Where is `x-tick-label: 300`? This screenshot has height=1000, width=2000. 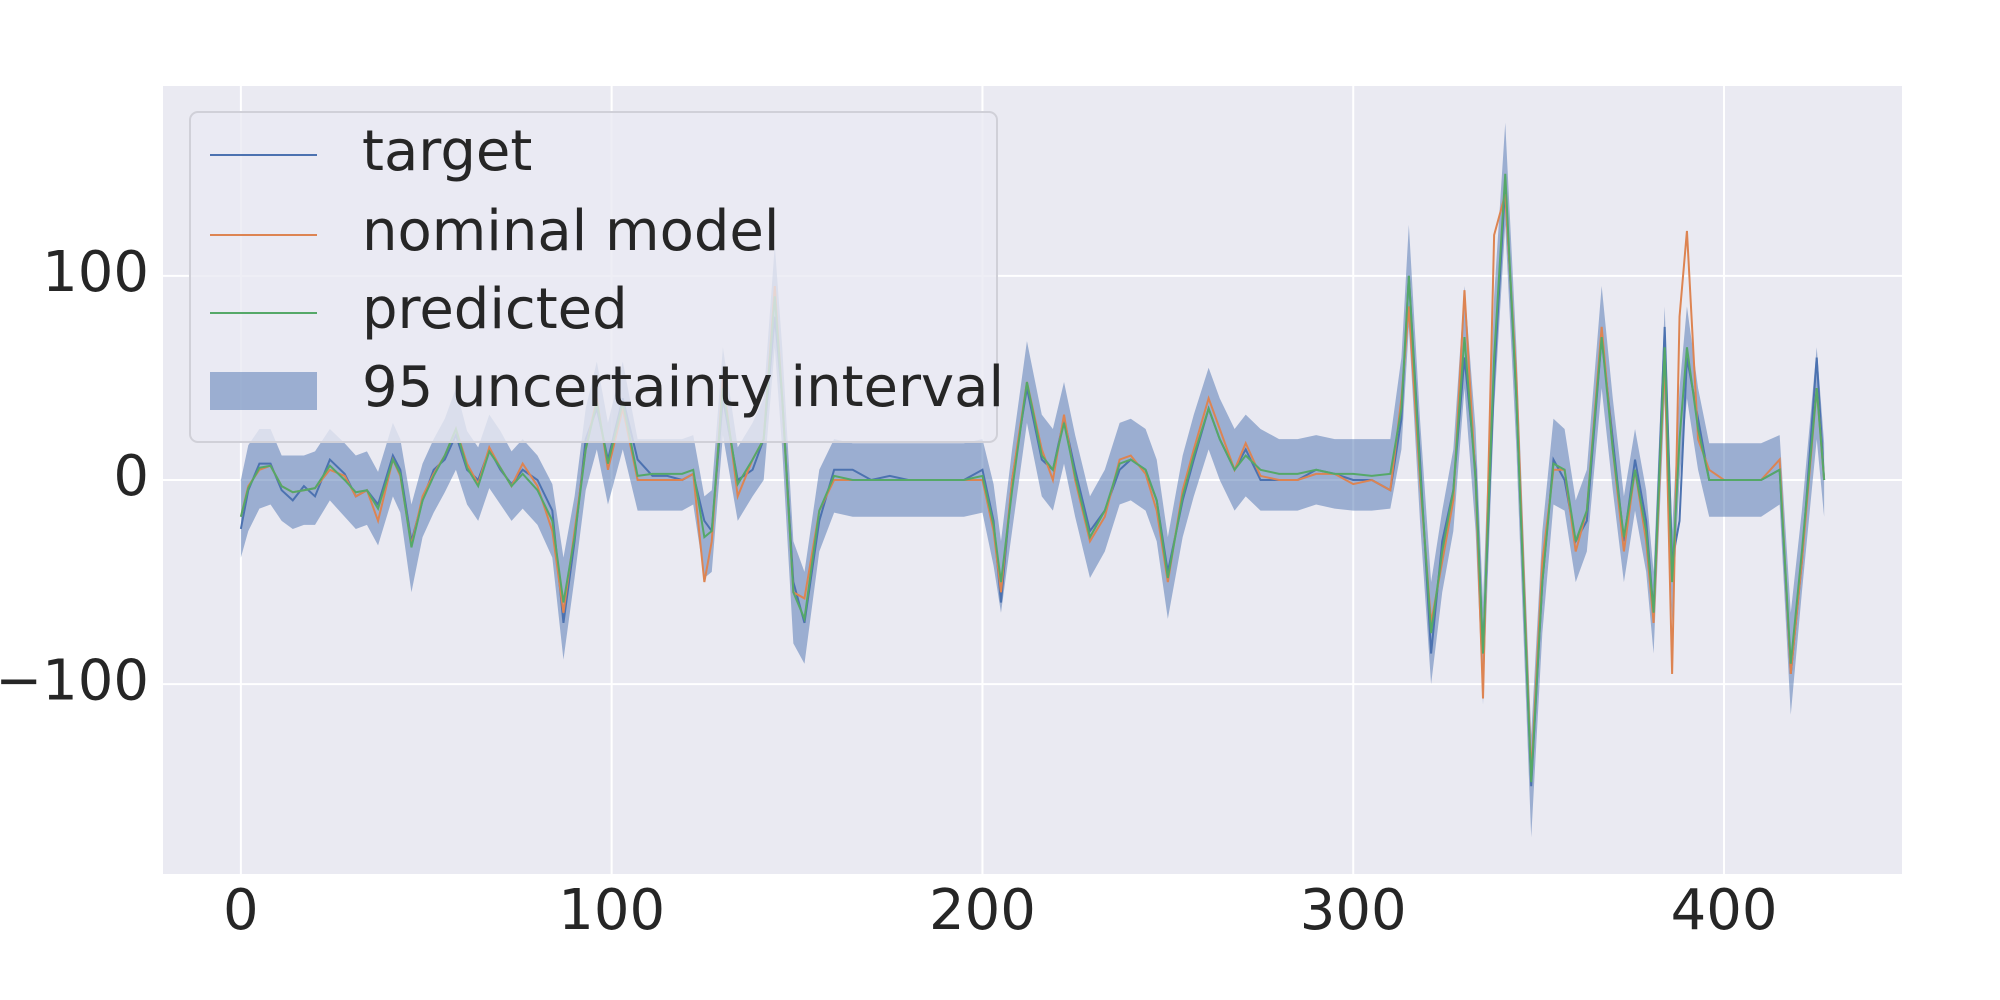
x-tick-label: 300 is located at coordinates (1353, 910).